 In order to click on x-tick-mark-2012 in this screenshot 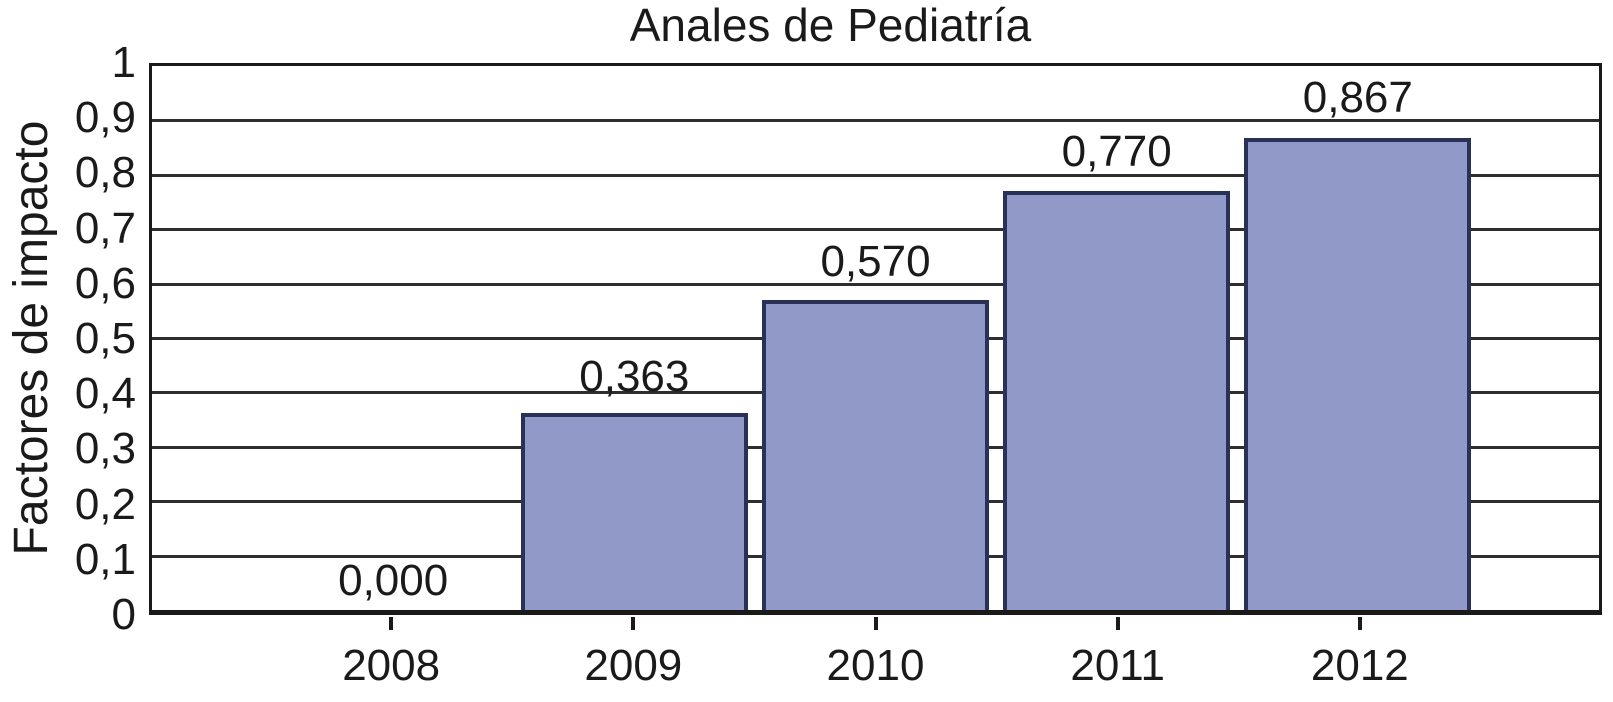, I will do `click(1359, 623)`.